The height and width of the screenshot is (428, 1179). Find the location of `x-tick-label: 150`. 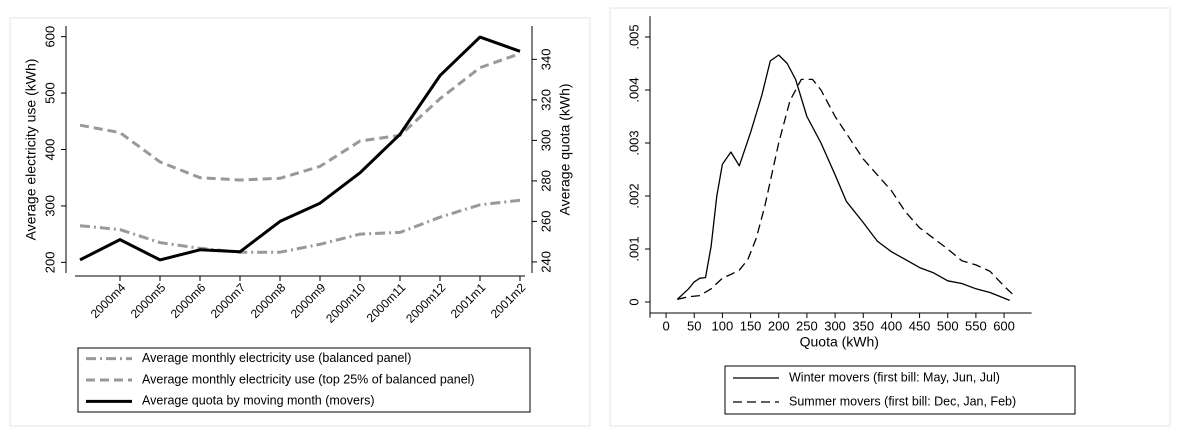

x-tick-label: 150 is located at coordinates (751, 325).